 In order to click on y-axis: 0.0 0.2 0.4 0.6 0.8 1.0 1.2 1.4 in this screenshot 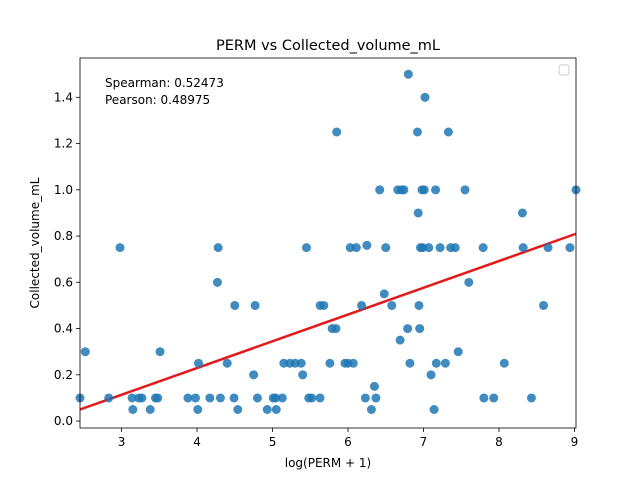, I will do `click(67, 259)`.